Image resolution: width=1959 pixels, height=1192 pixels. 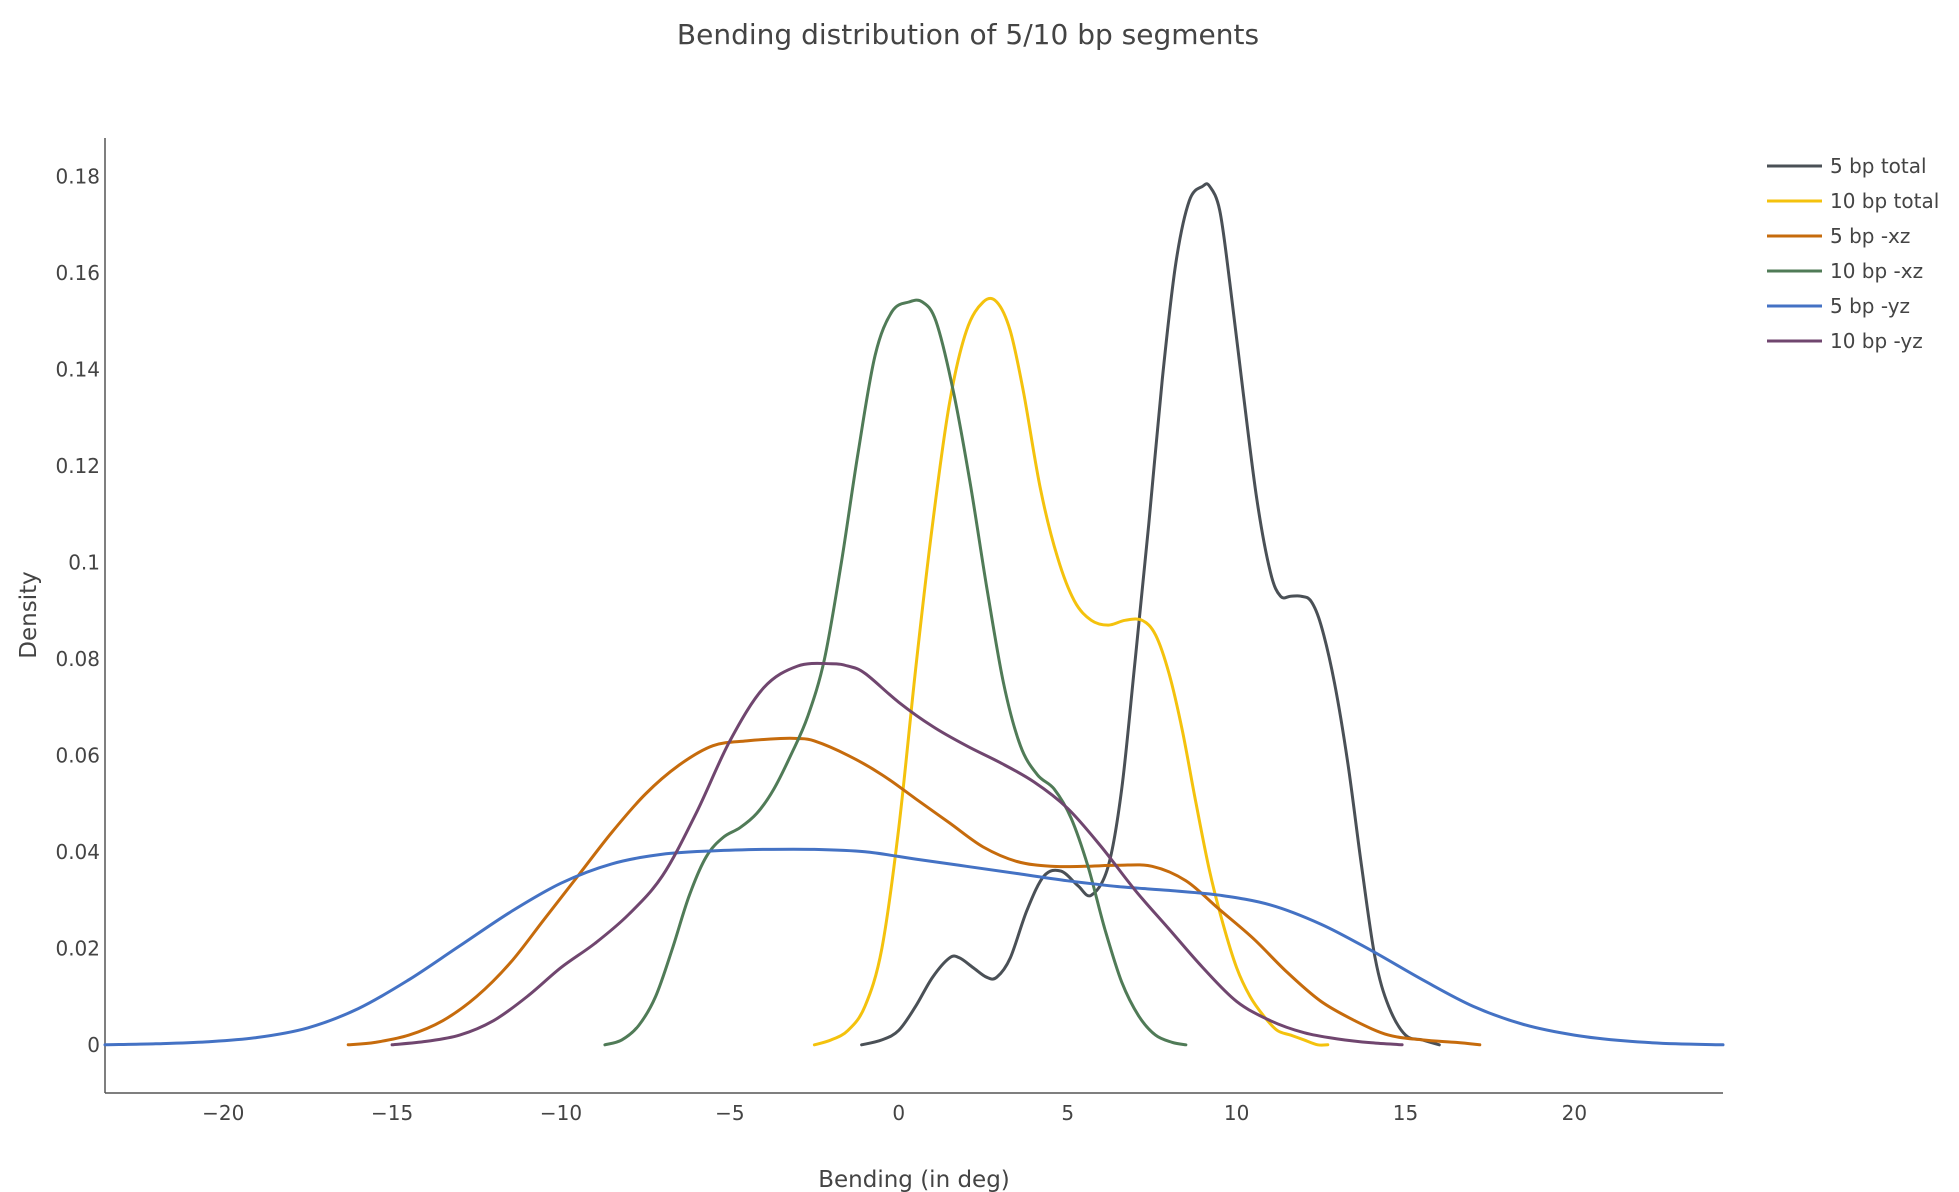 I want to click on legend-label: 10 bp total, so click(x=1884, y=201).